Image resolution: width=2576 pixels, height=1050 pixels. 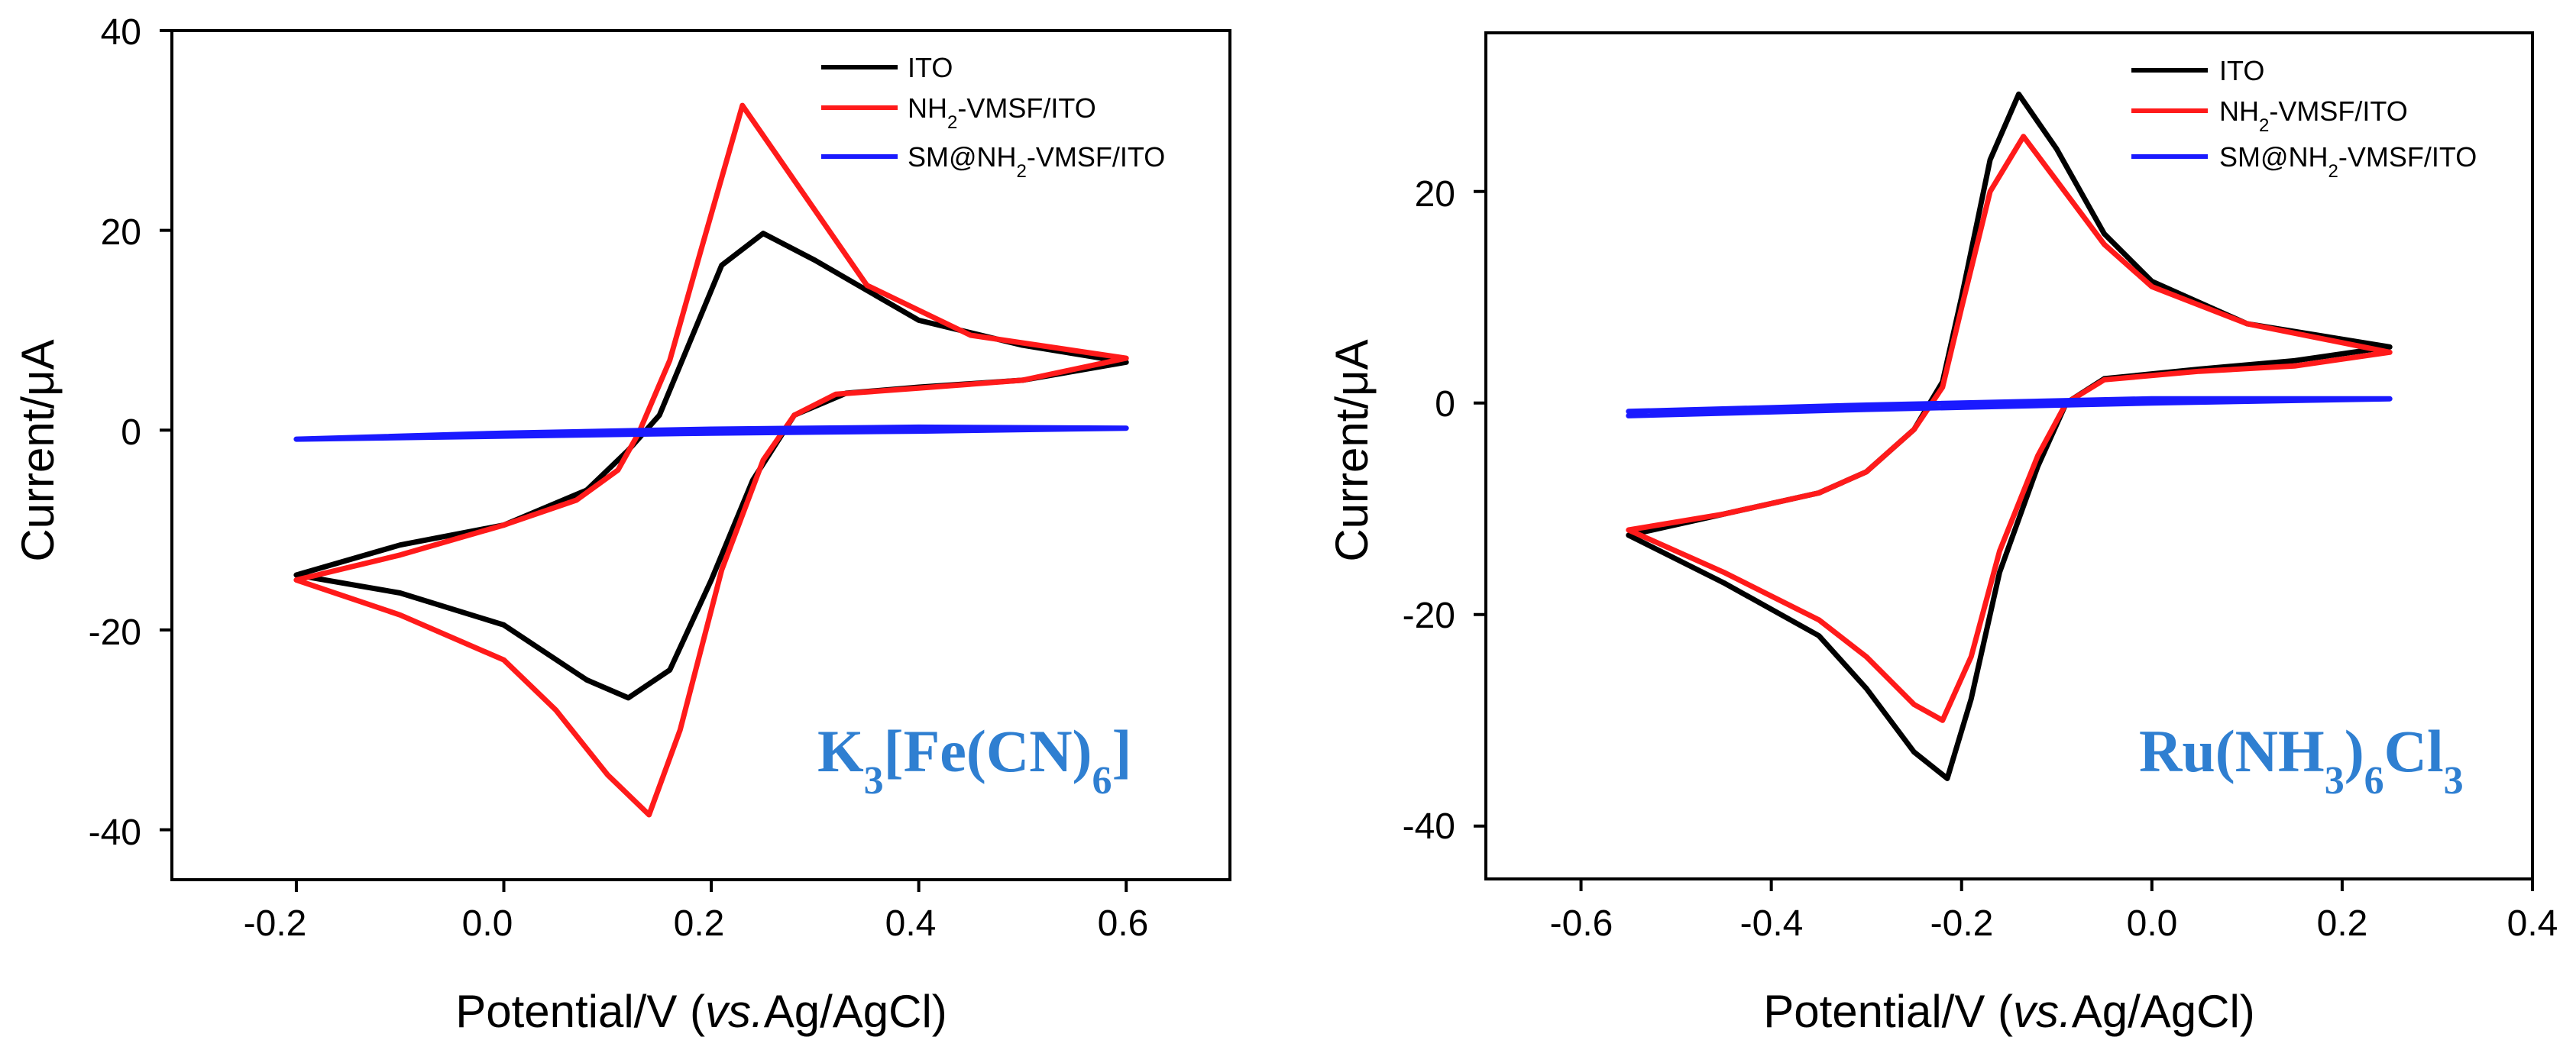 What do you see at coordinates (166, 430) in the screenshot?
I see `y-ticks-left` at bounding box center [166, 430].